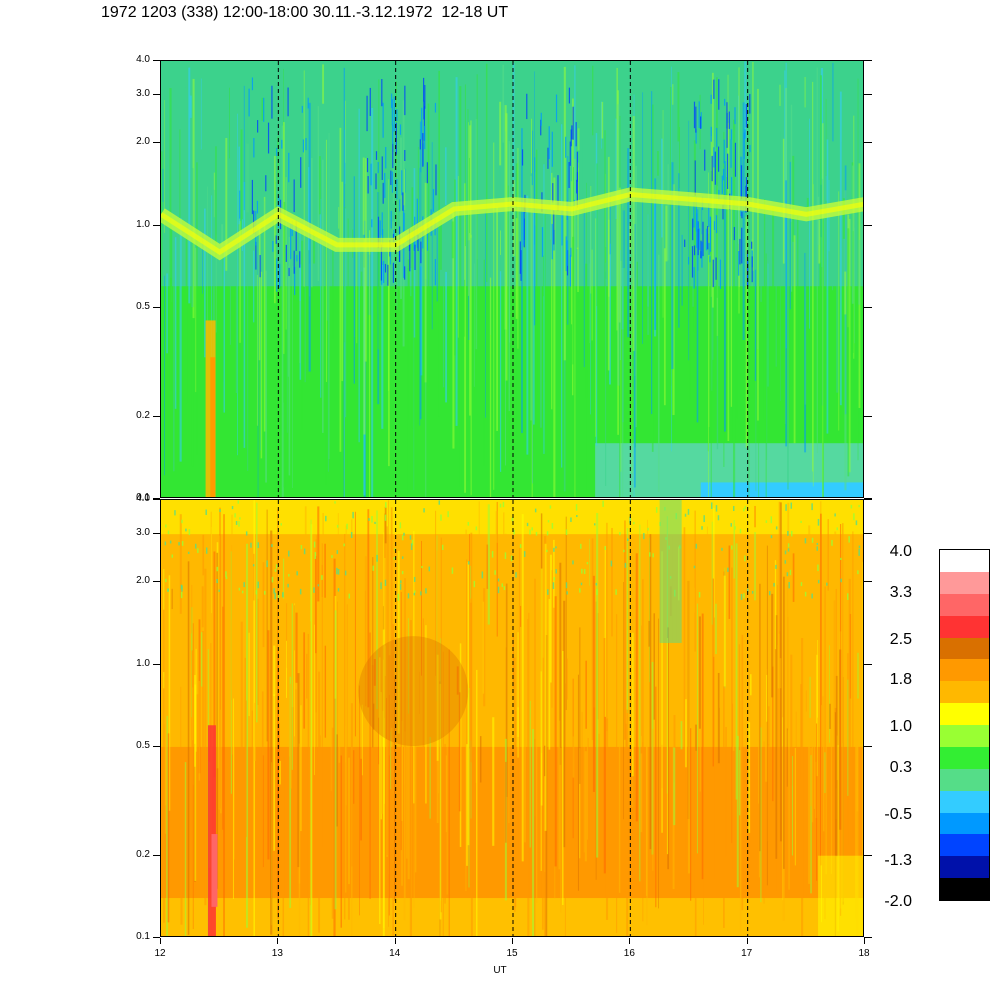 This screenshot has height=1000, width=1000. What do you see at coordinates (900, 767) in the screenshot?
I see `colorbar-label: 0.3` at bounding box center [900, 767].